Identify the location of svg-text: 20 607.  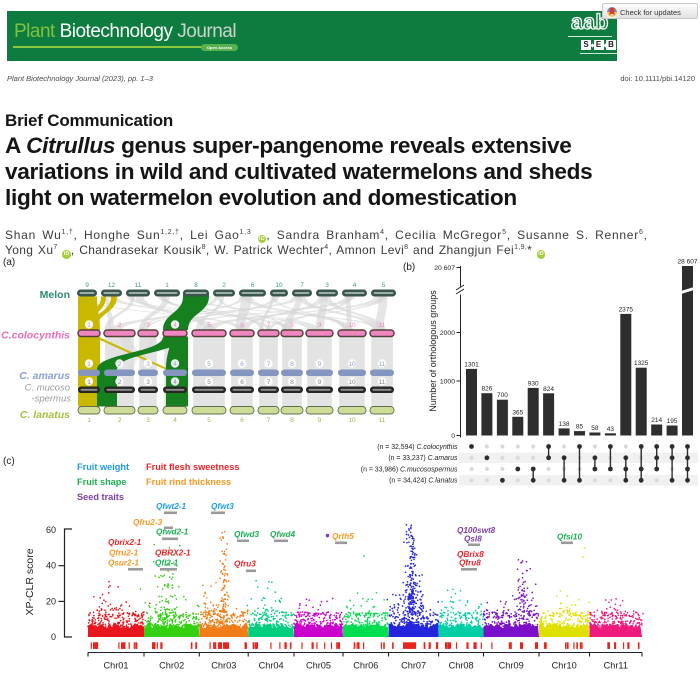
(444, 268).